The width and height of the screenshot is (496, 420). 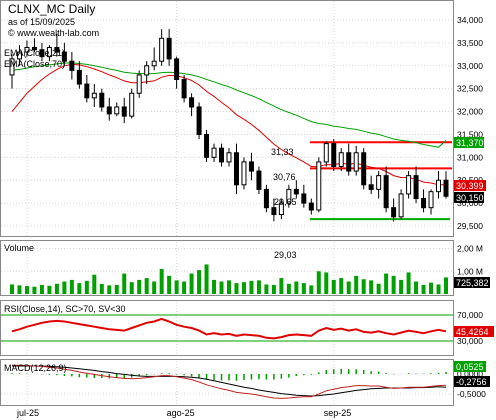 I want to click on volume-tick-label: 1,00 M, so click(x=470, y=271).